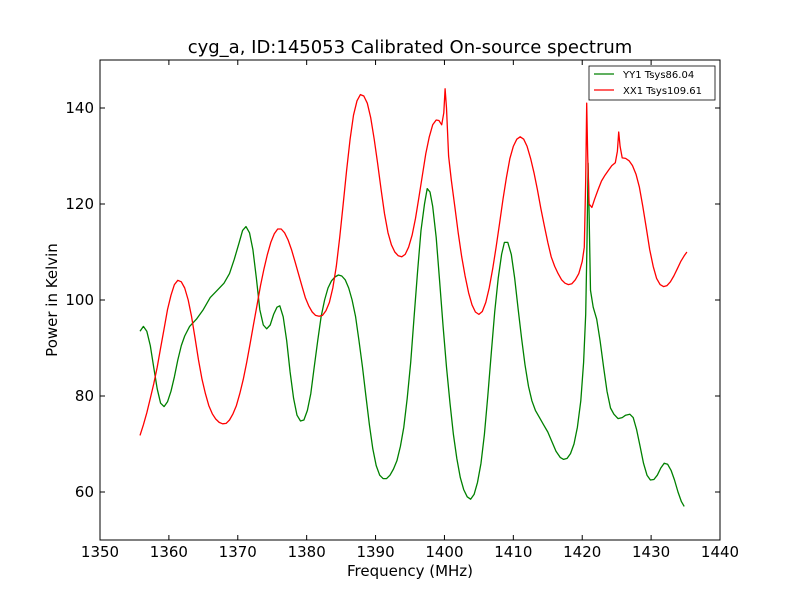 This screenshot has height=600, width=800. I want to click on x-tick-label: 1400, so click(444, 552).